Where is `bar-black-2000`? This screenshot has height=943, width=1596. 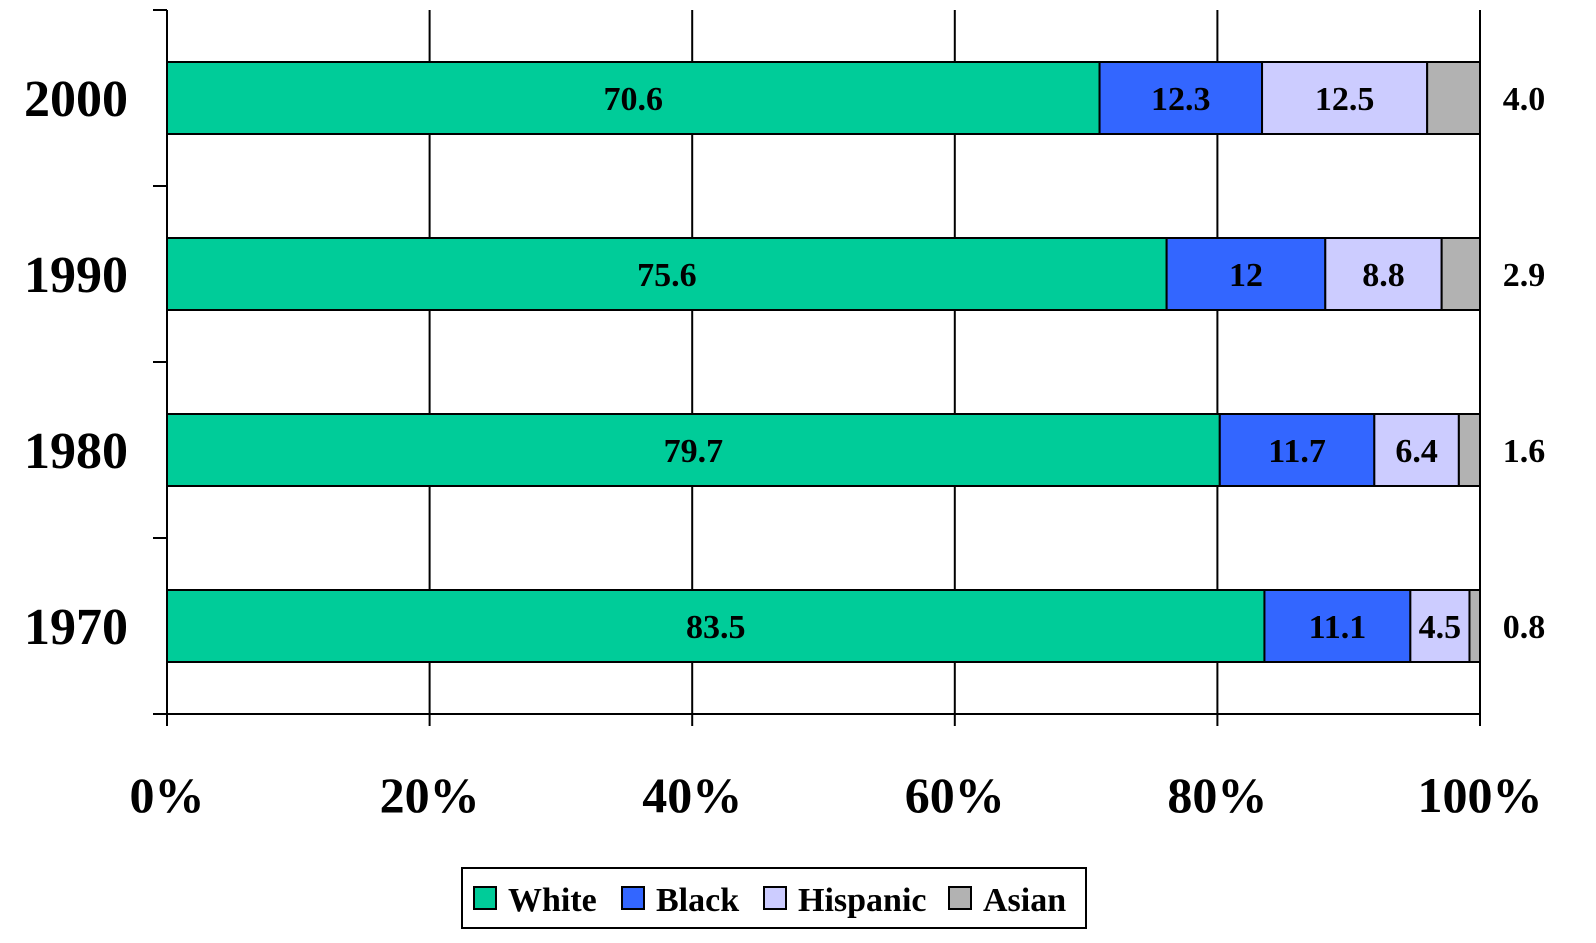 bar-black-2000 is located at coordinates (1181, 98).